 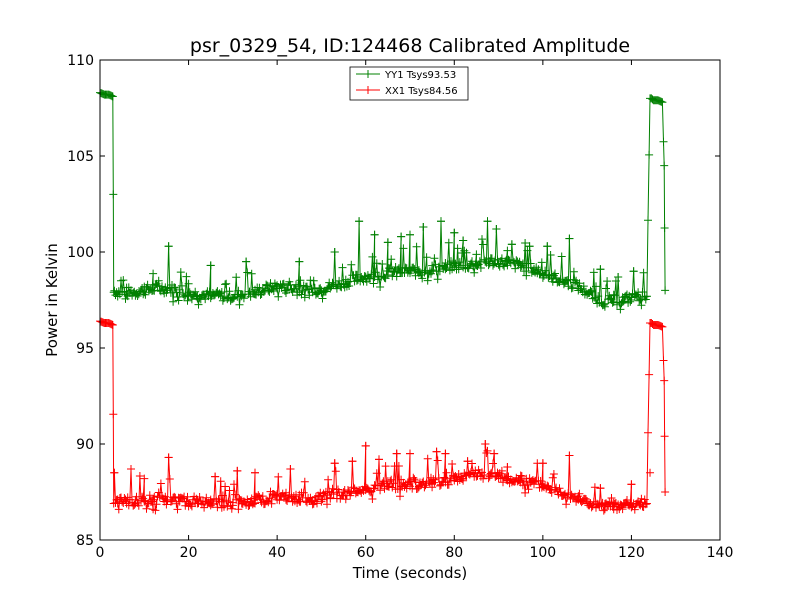 I want to click on y-tick-label: 100, so click(x=80, y=253).